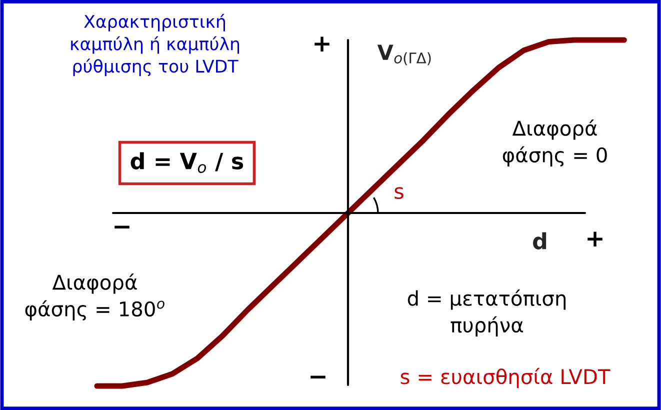  I want to click on annotation: Διαφορά φάσης = 180$^{o}$, so click(94, 297).